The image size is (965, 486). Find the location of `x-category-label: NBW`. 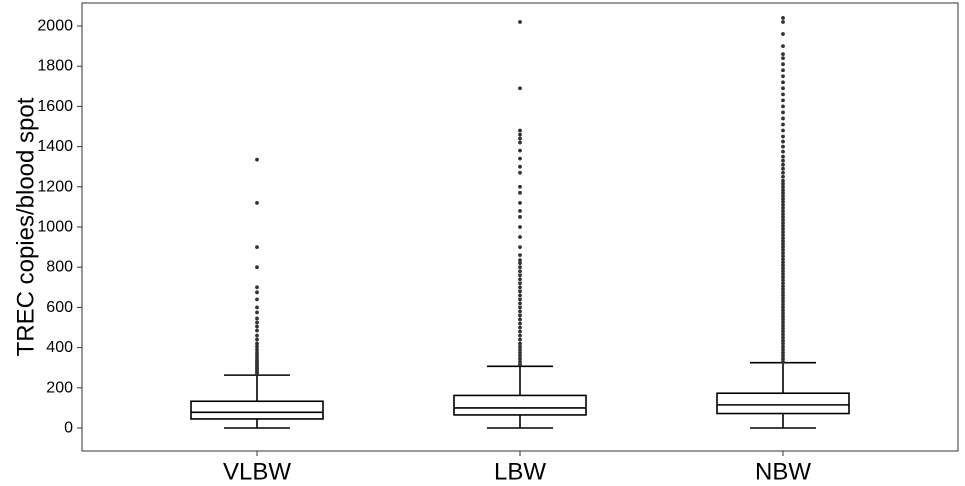

x-category-label: NBW is located at coordinates (783, 472).